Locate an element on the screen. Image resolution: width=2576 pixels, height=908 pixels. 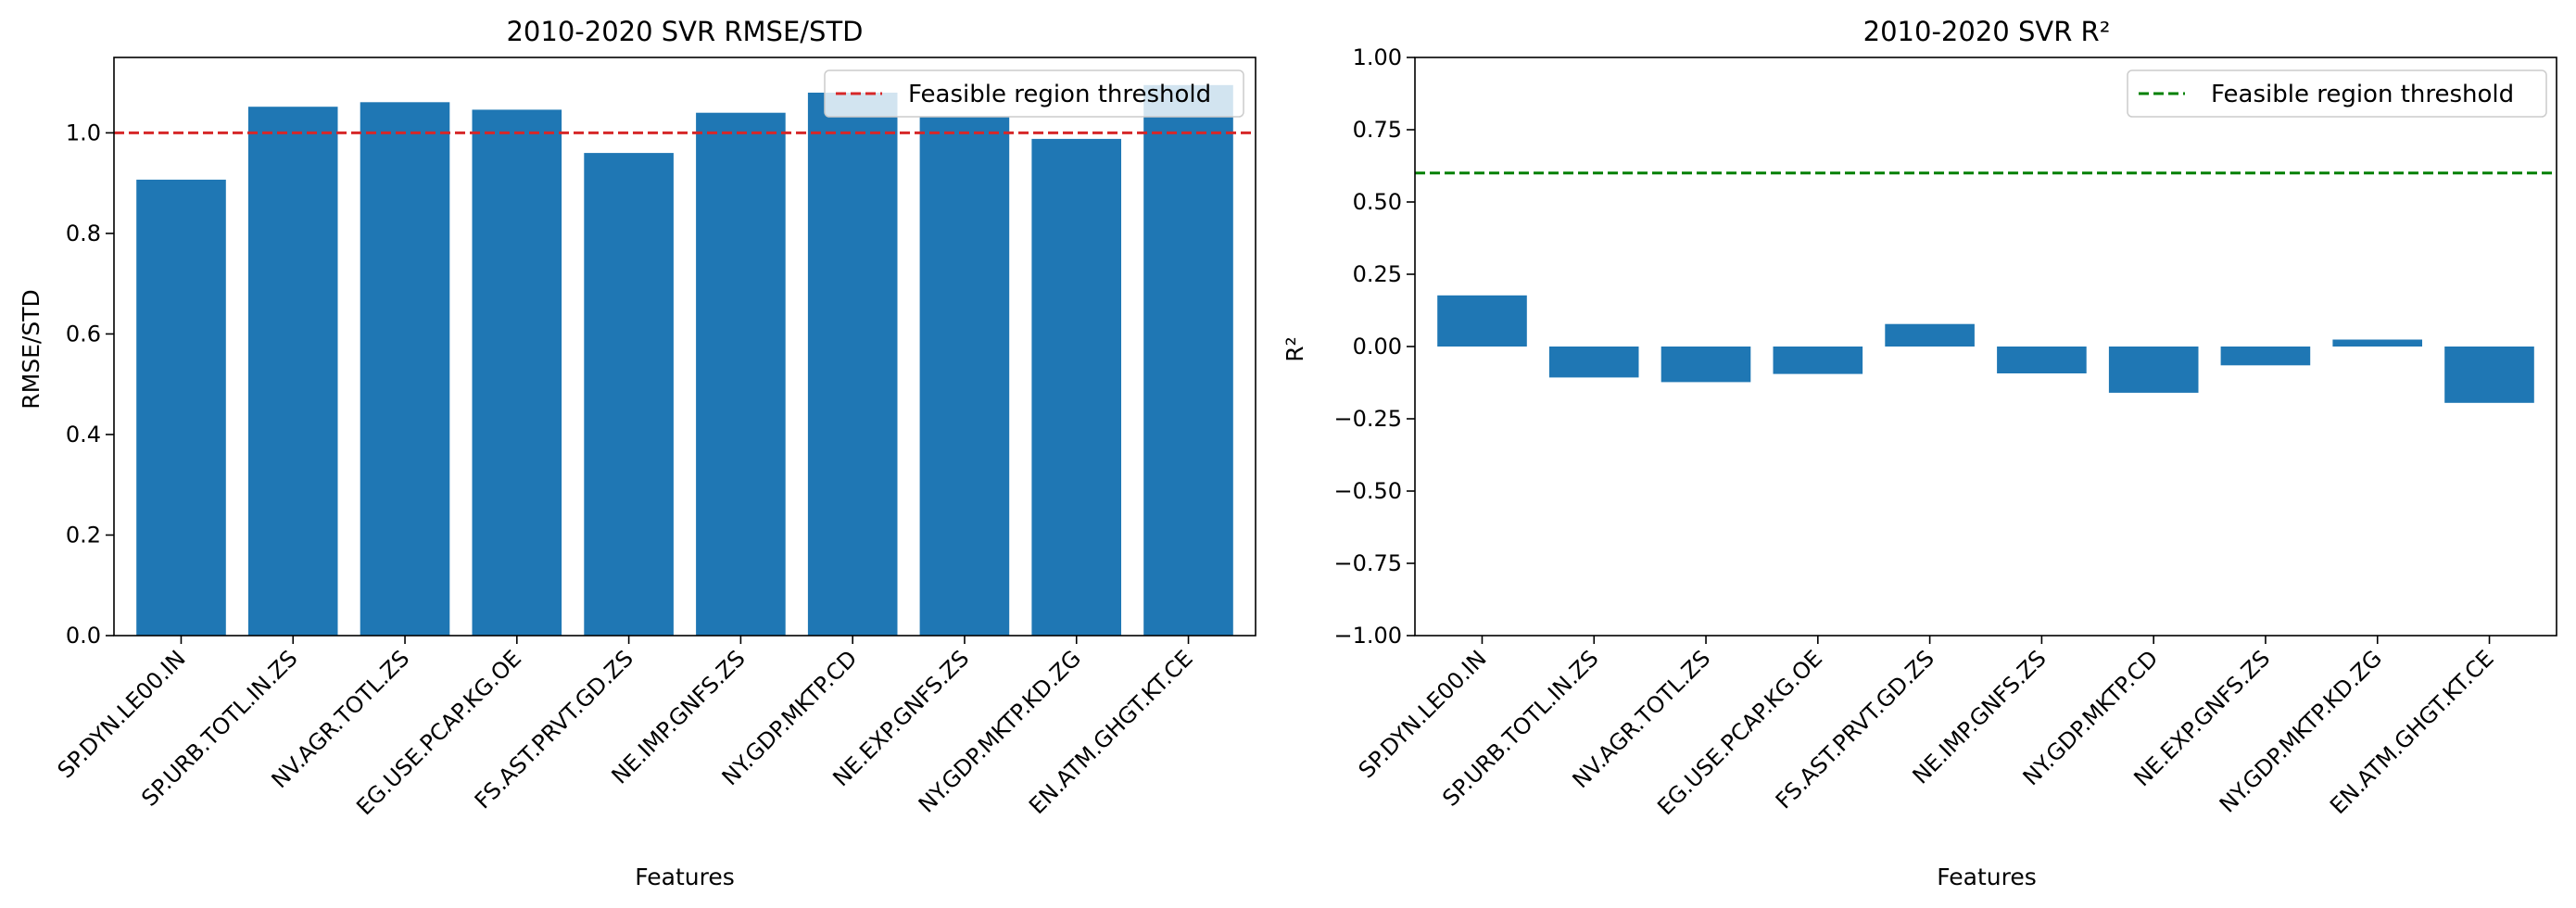
y-tick-label: 0.0 is located at coordinates (84, 636).